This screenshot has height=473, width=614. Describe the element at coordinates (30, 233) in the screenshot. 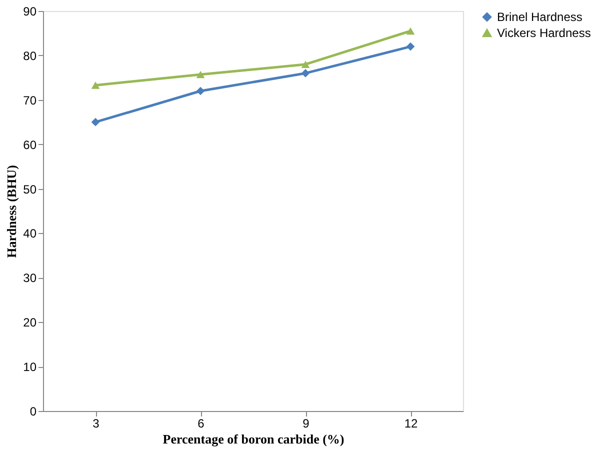

I see `y-tick-label: 40` at that location.